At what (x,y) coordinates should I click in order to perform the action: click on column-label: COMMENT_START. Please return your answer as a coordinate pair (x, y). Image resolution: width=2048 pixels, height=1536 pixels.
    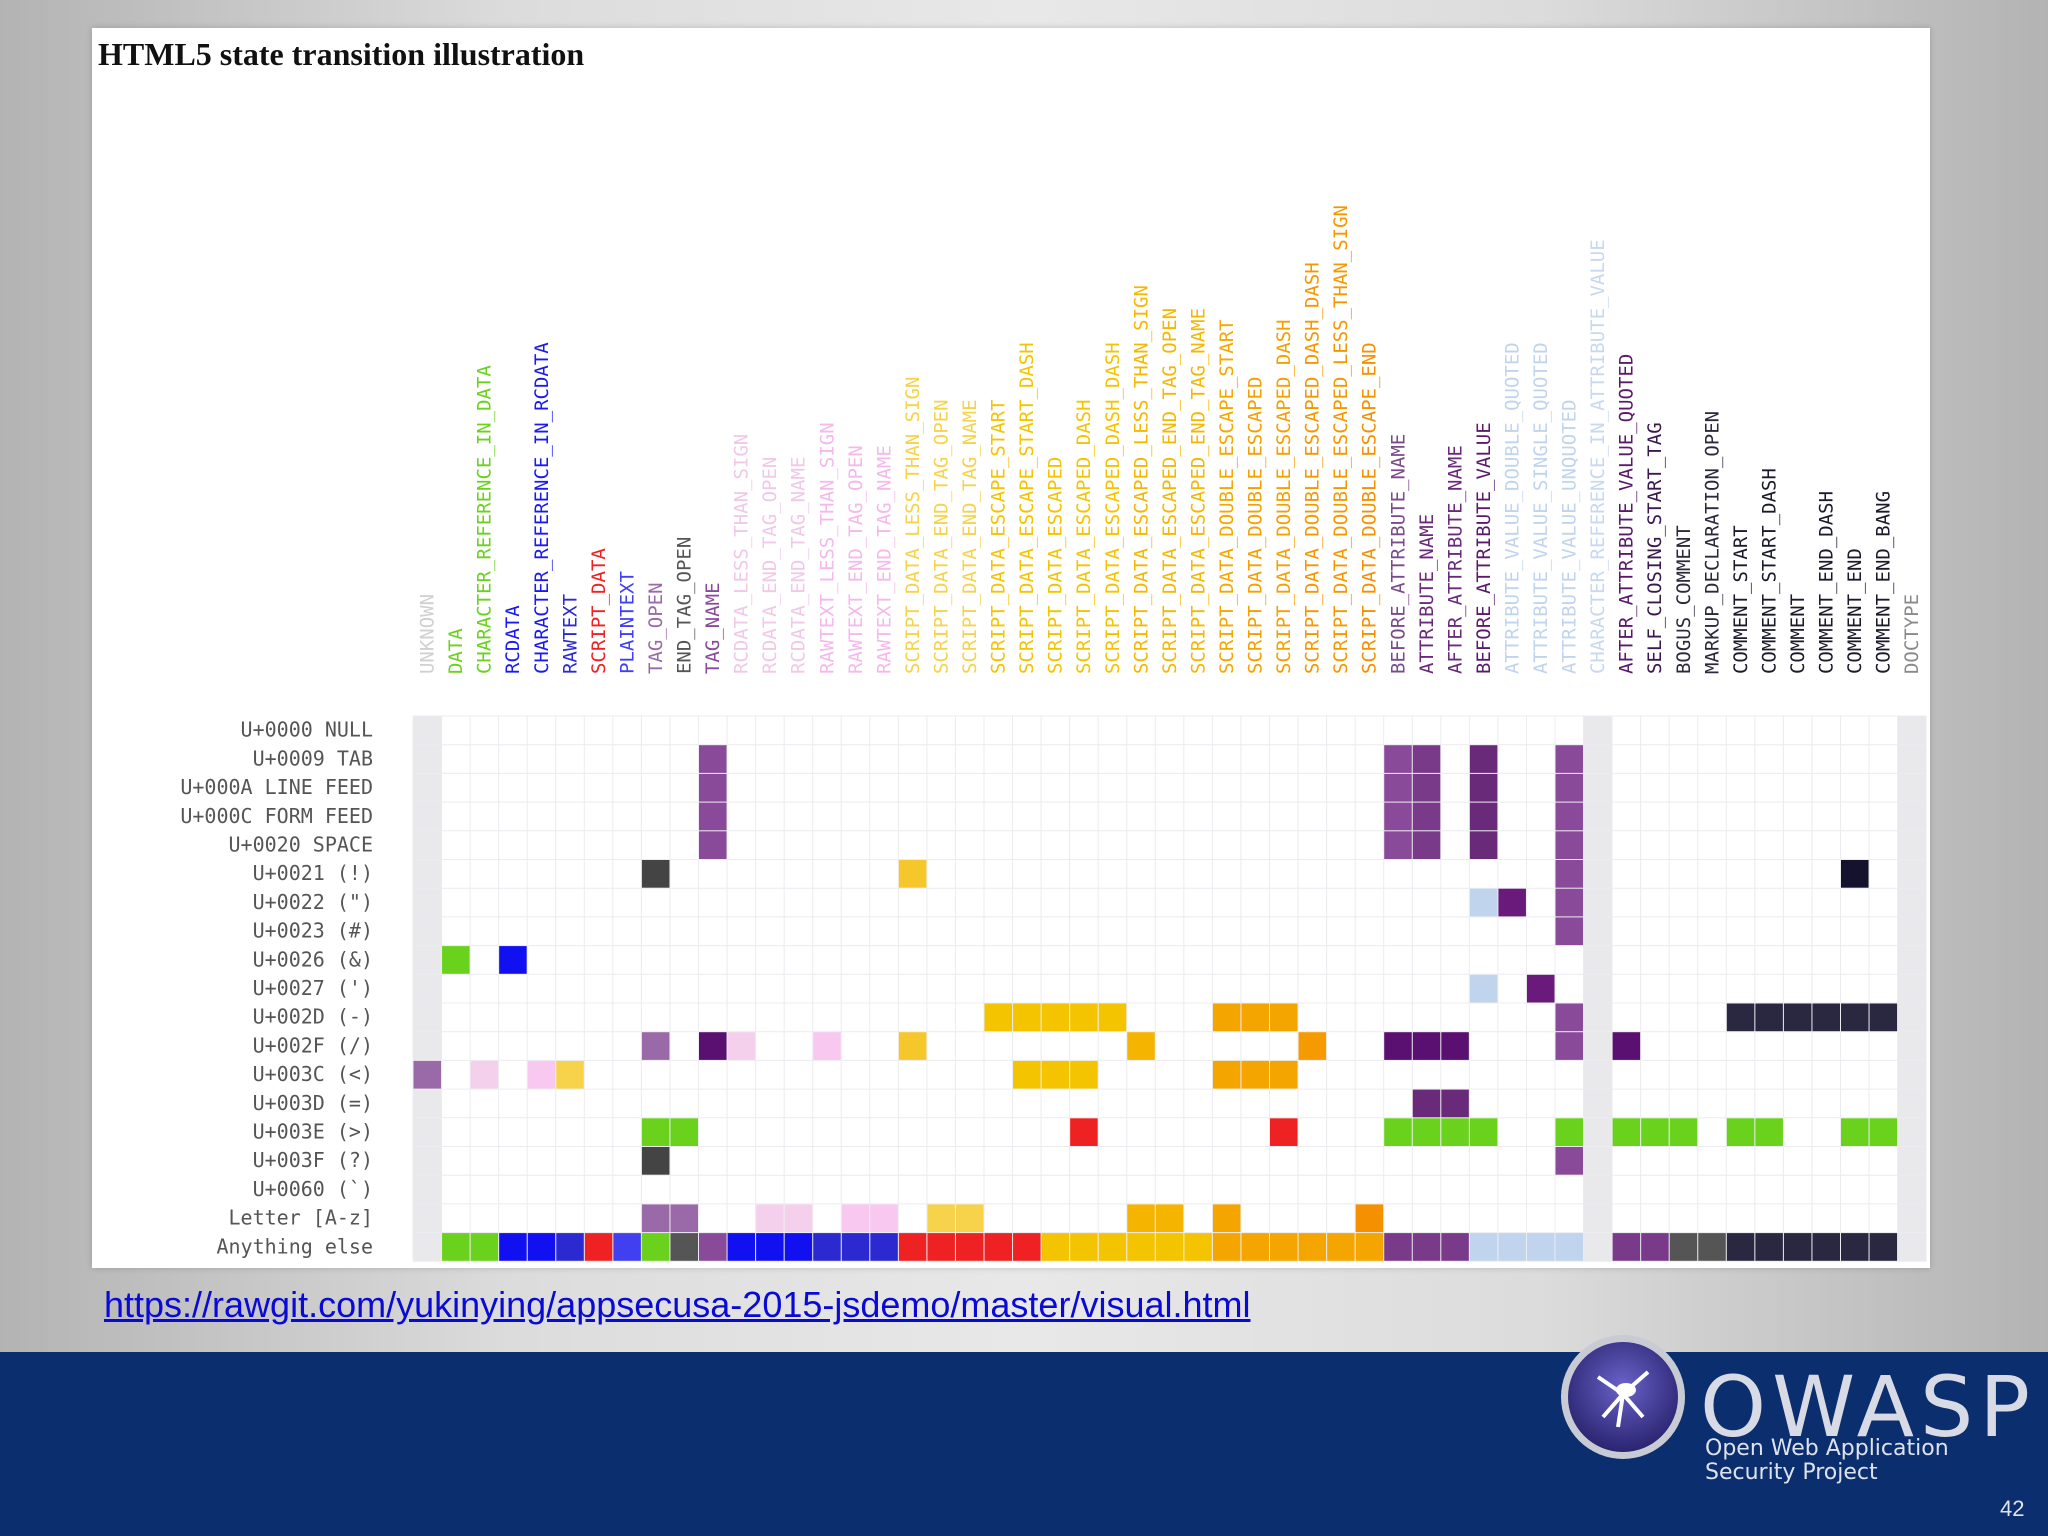
    Looking at the image, I should click on (1741, 599).